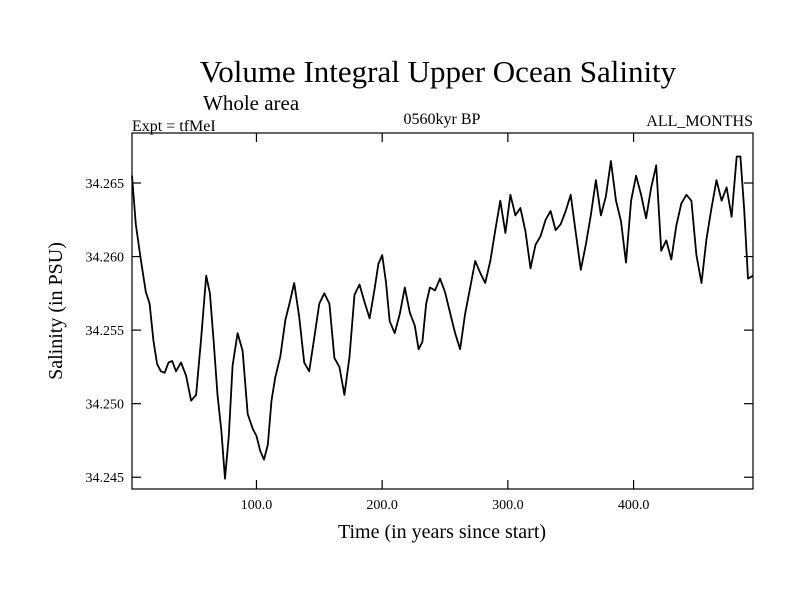 This screenshot has width=800, height=600. Describe the element at coordinates (105, 184) in the screenshot. I see `y-tick-label: 34.265` at that location.